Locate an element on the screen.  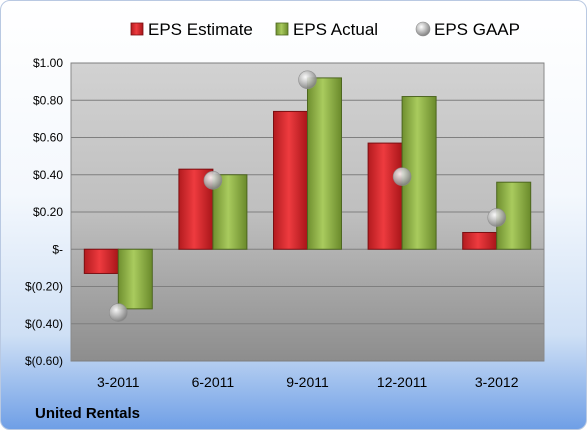
x-tick-label: 3-2011 is located at coordinates (118, 382).